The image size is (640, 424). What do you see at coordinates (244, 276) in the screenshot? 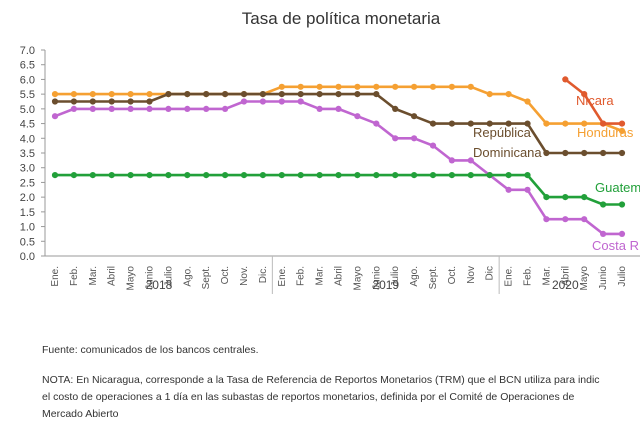
I see `x-tick-label: Nov.` at bounding box center [244, 276].